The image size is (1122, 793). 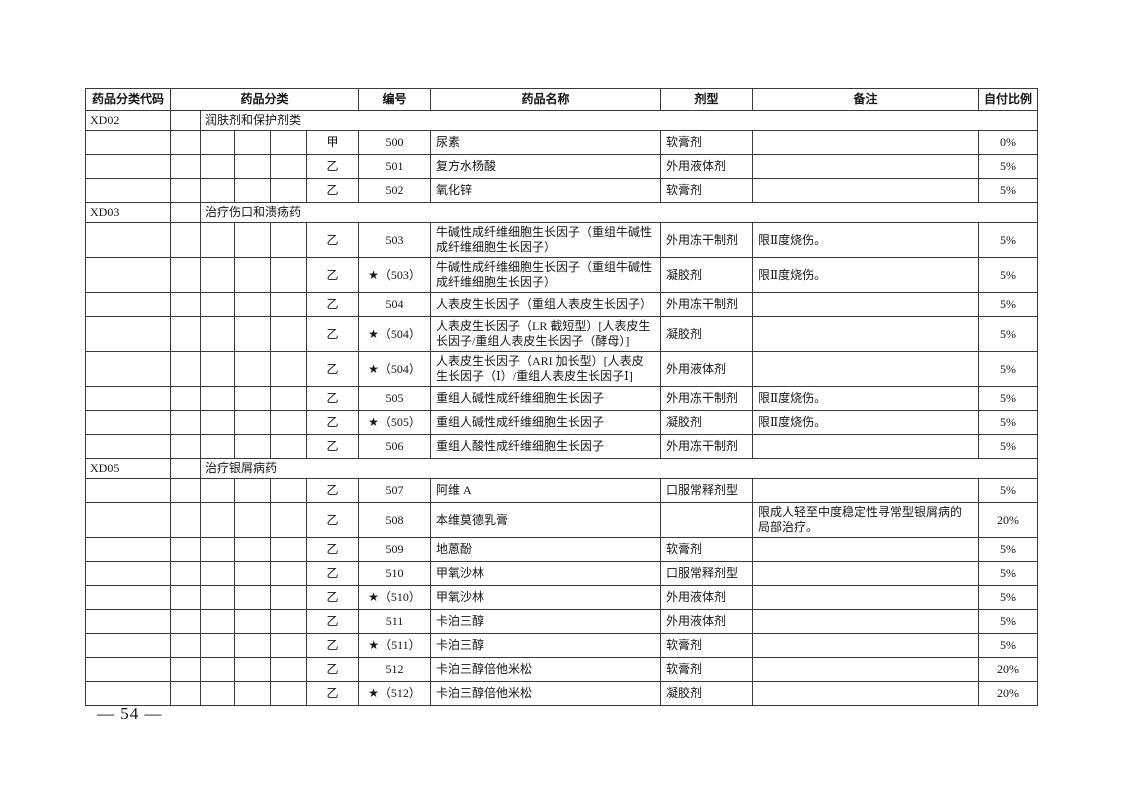 I want to click on drug-row: 乙 ★（511） 卡泊三醇 软膏剂 5%, so click(x=561, y=645).